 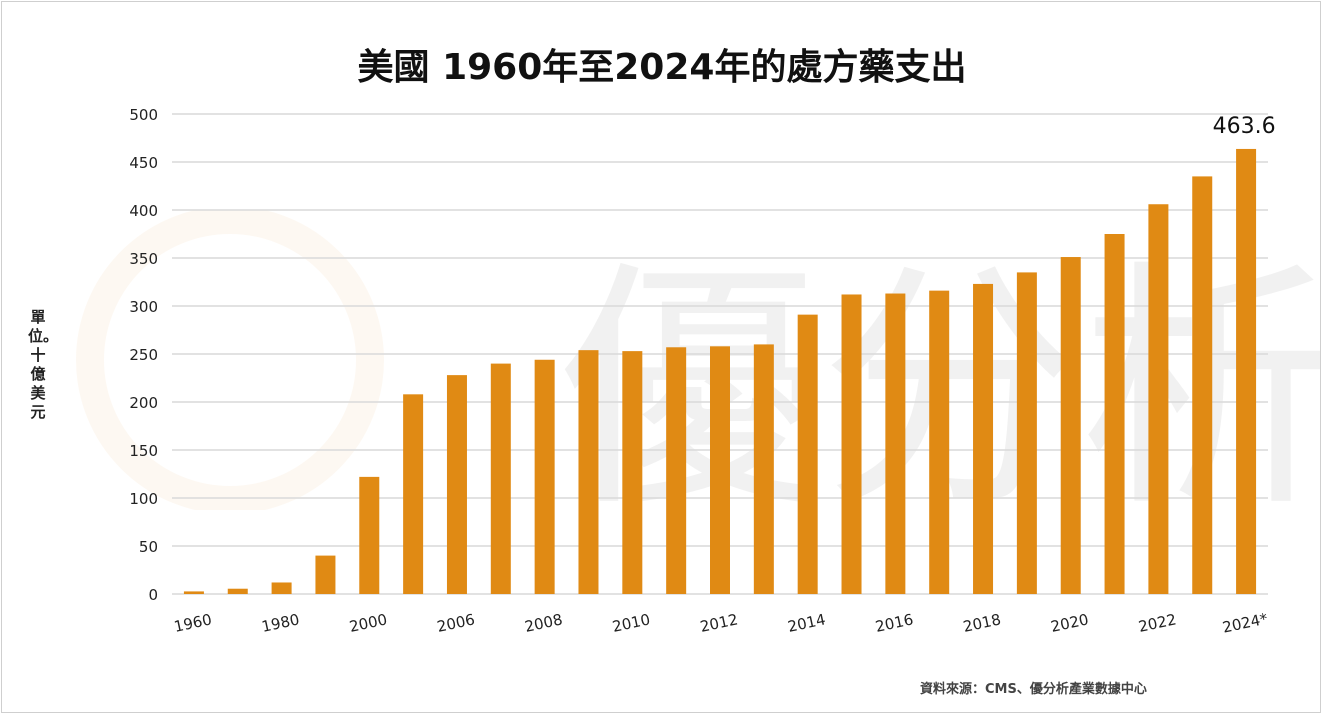 I want to click on y-tick-label: 500, so click(x=143, y=115).